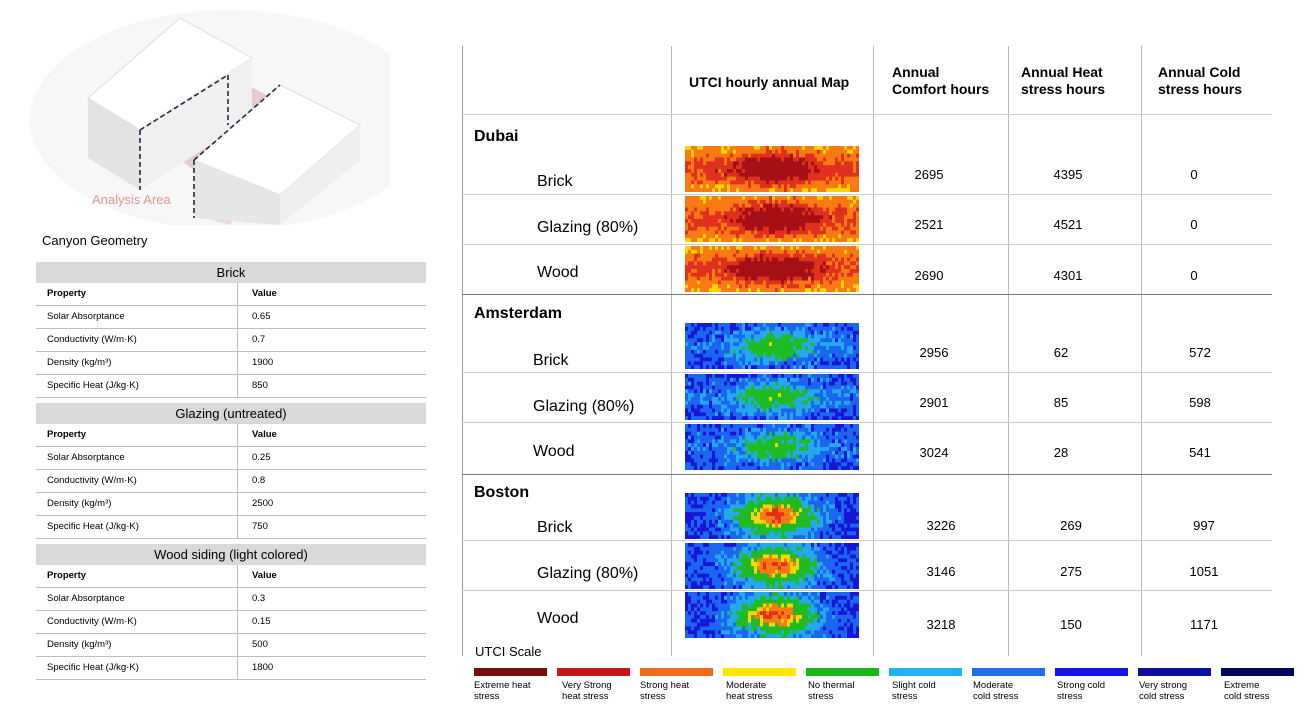 This screenshot has height=706, width=1303. I want to click on table-title: Brick, so click(231, 272).